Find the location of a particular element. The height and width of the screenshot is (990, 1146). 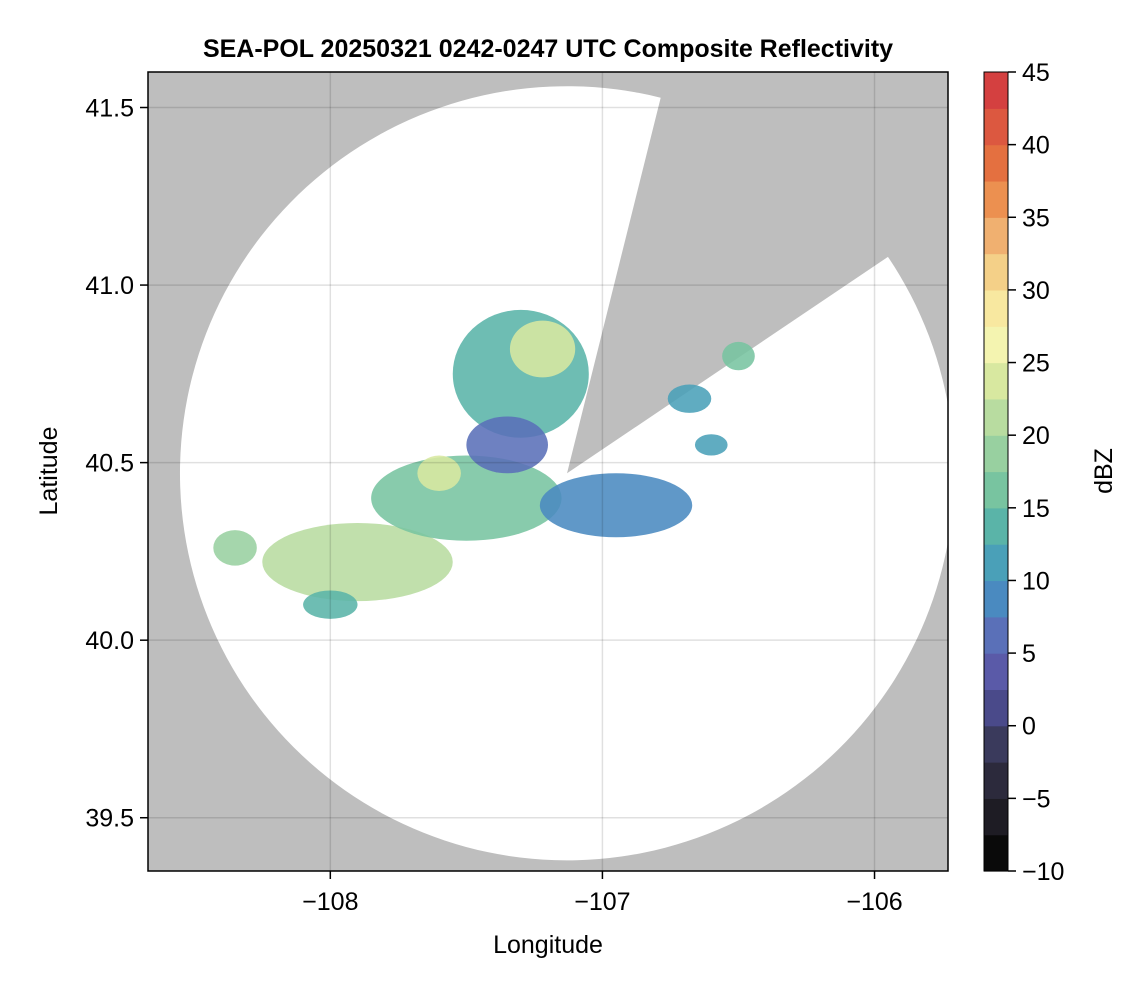

y-tick-label: 40.0 is located at coordinates (109, 641).